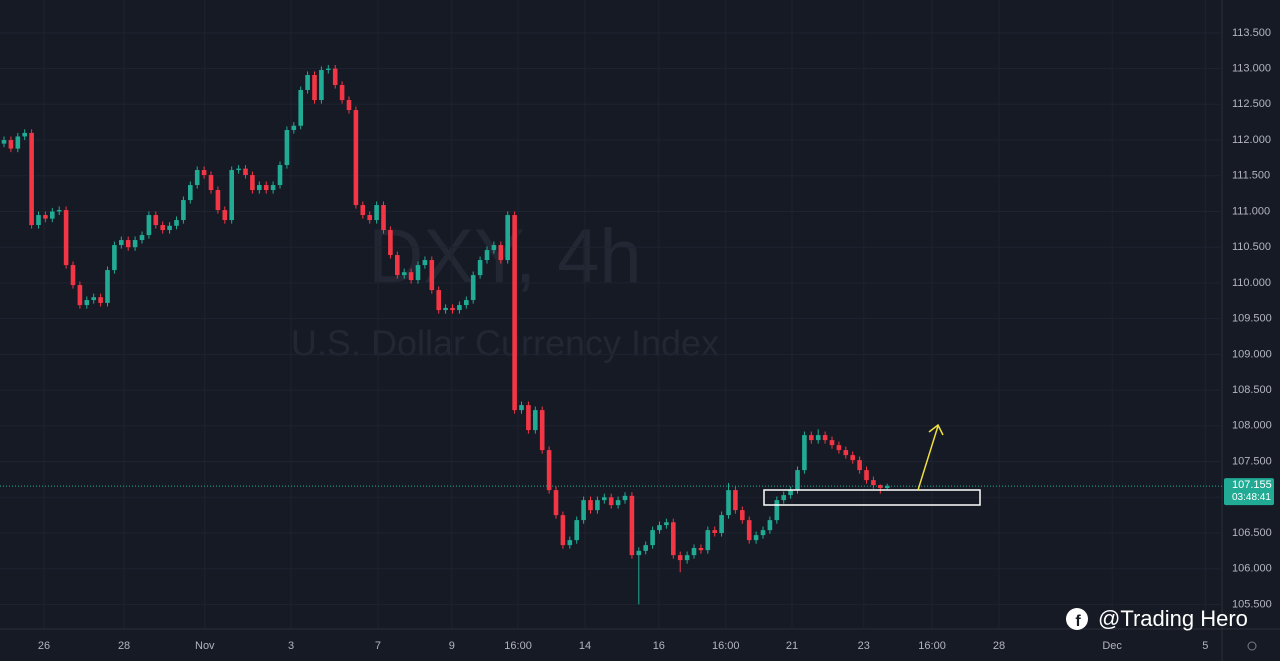 The height and width of the screenshot is (661, 1280). Describe the element at coordinates (1251, 68) in the screenshot. I see `y-tick-label: 113.000` at that location.